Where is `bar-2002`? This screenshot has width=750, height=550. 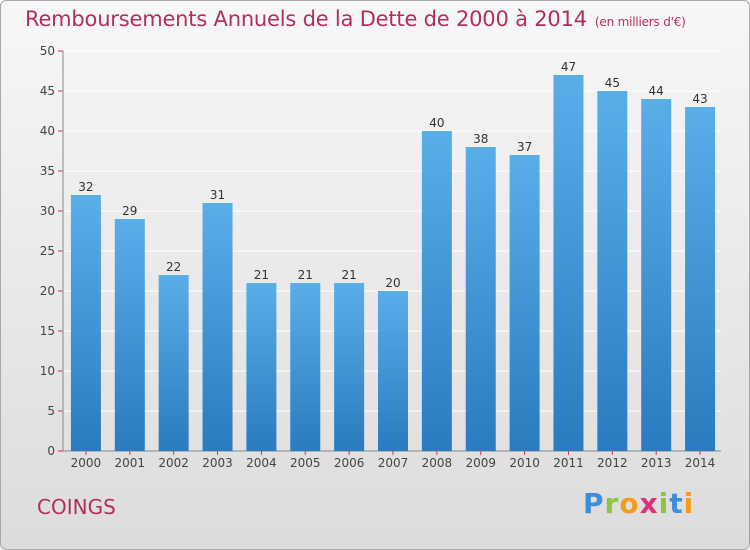 bar-2002 is located at coordinates (173, 363).